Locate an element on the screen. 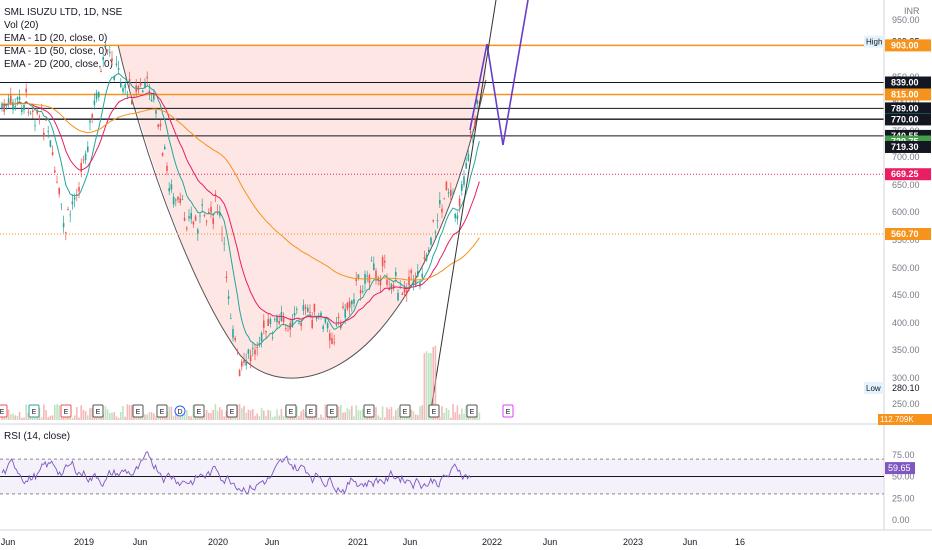 The height and width of the screenshot is (550, 932). rsi-tick-label: 25.00 is located at coordinates (903, 498).